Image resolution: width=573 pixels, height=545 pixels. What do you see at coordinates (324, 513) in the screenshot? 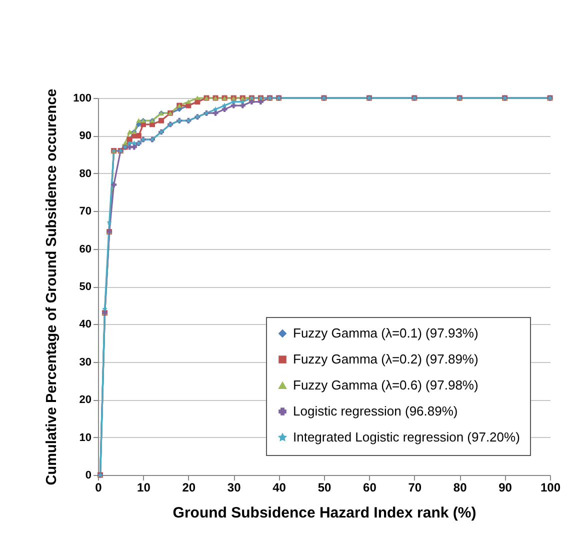
I see `x-axis-title: Ground Subsidence Hazard Index rank (%)` at bounding box center [324, 513].